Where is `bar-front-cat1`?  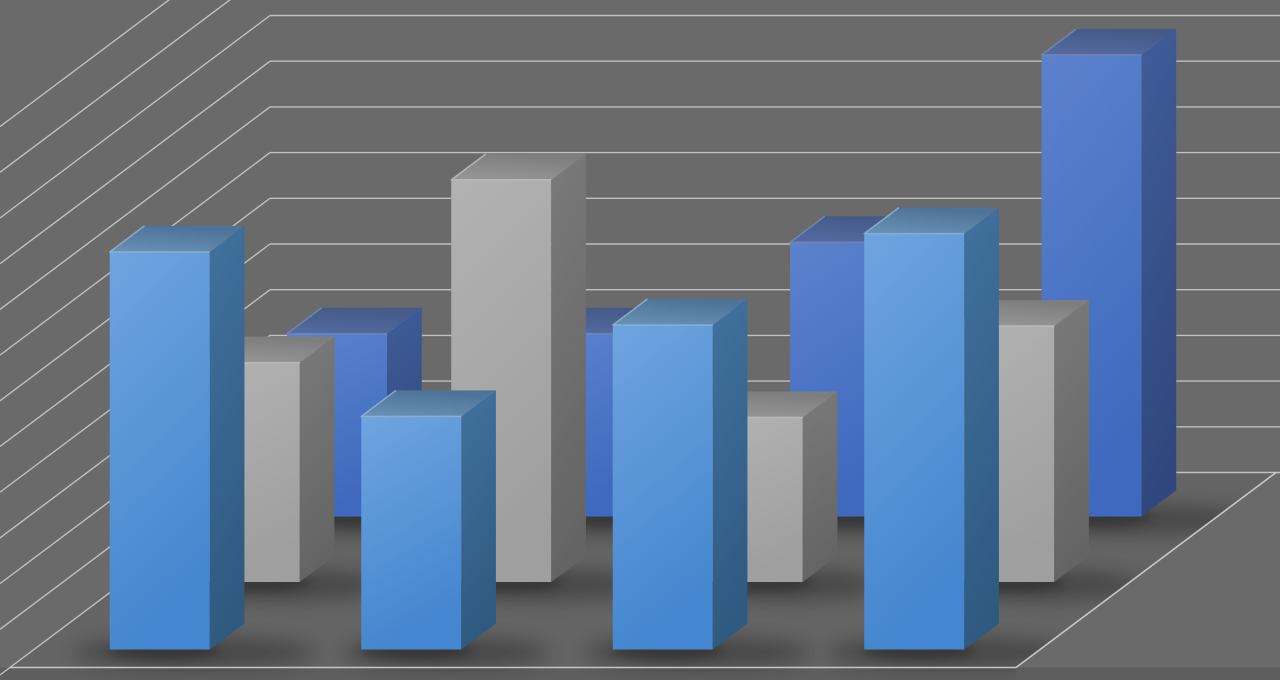 bar-front-cat1 is located at coordinates (176, 437).